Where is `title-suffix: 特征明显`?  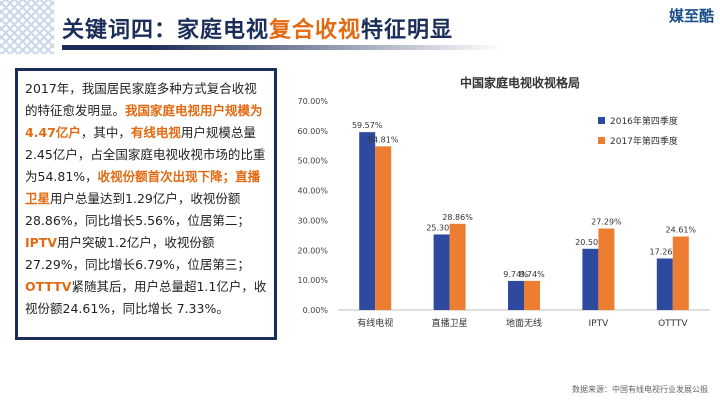 title-suffix: 特征明显 is located at coordinates (407, 30).